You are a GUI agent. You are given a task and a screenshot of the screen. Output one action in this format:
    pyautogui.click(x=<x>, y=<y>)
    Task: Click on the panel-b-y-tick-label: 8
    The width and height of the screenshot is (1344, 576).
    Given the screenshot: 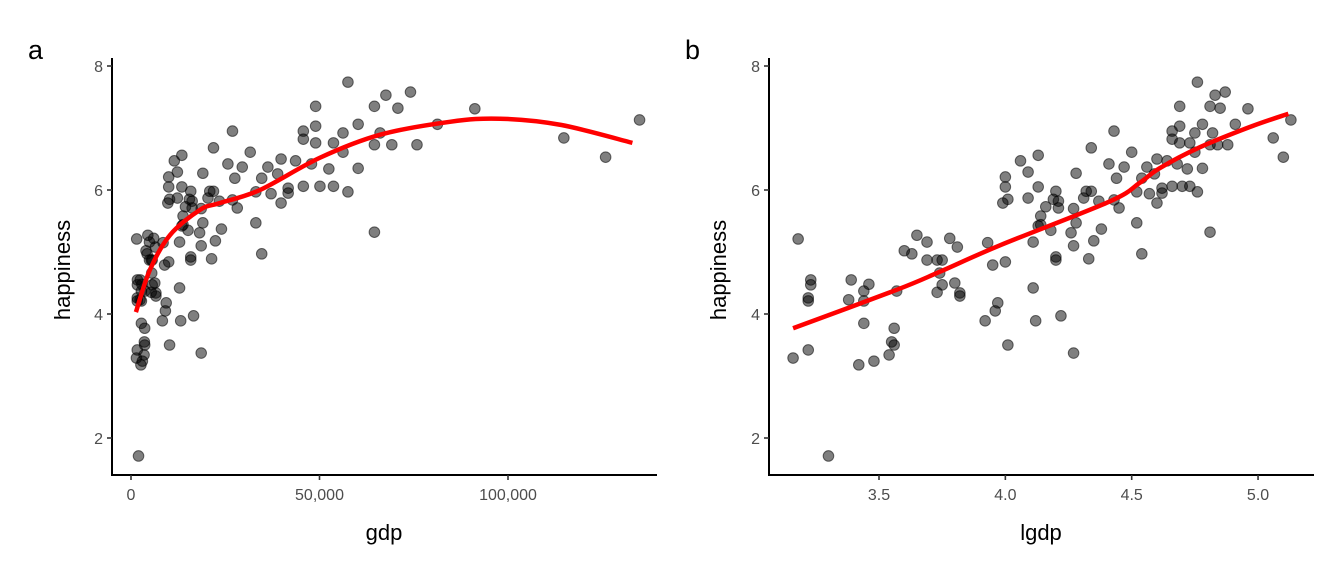 What is the action you would take?
    pyautogui.click(x=755, y=67)
    